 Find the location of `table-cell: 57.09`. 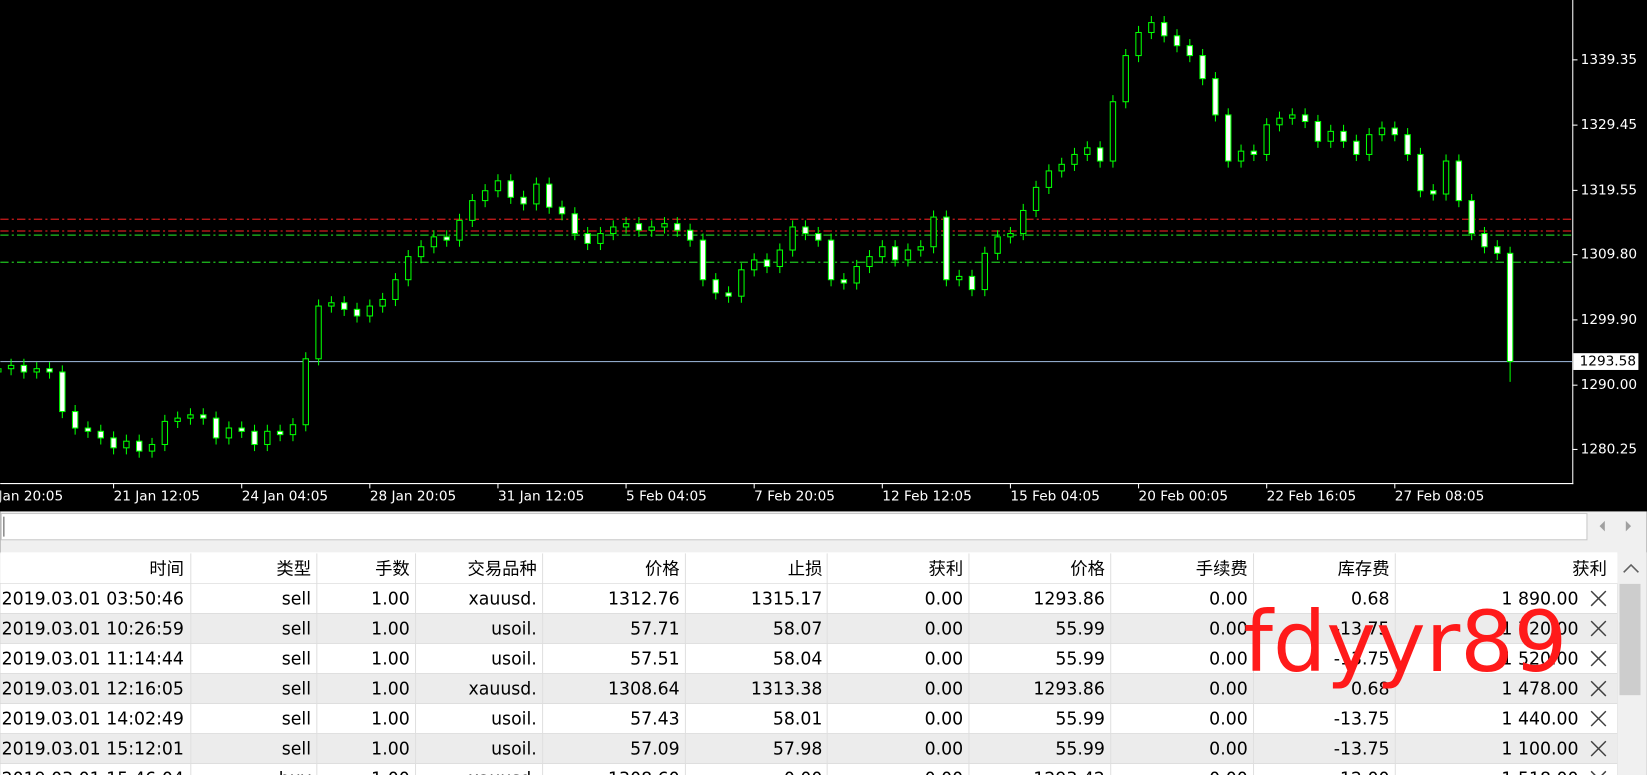

table-cell: 57.09 is located at coordinates (655, 750).